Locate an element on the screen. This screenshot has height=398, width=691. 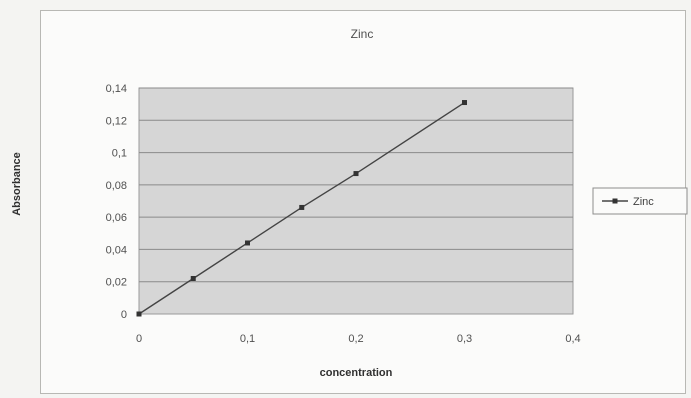
x-tick-label: 0,1 is located at coordinates (247, 339).